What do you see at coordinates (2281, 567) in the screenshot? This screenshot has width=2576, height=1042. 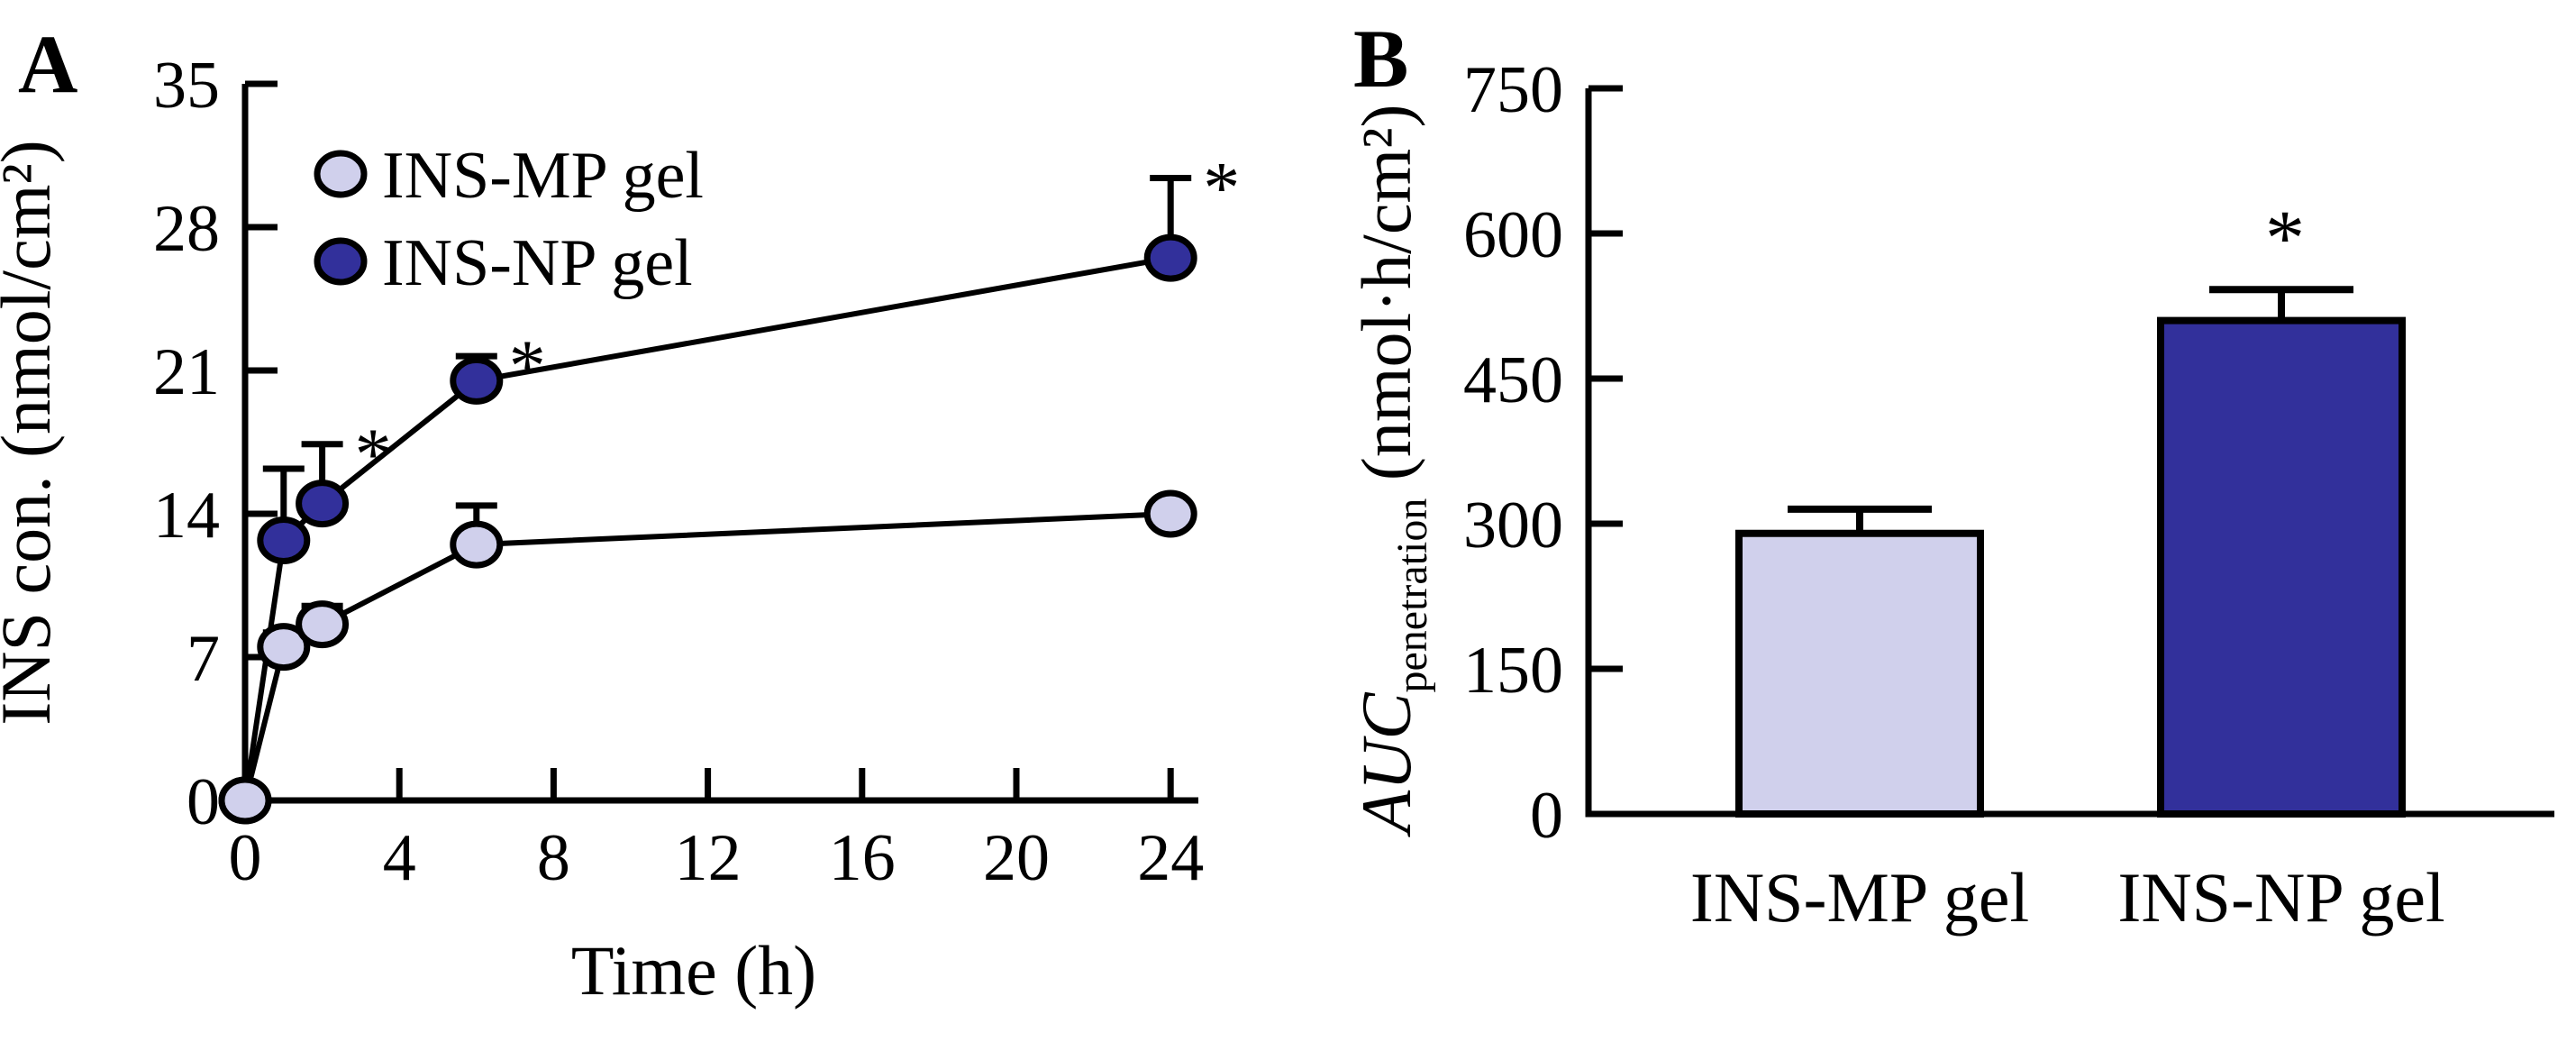 I see `bar-np` at bounding box center [2281, 567].